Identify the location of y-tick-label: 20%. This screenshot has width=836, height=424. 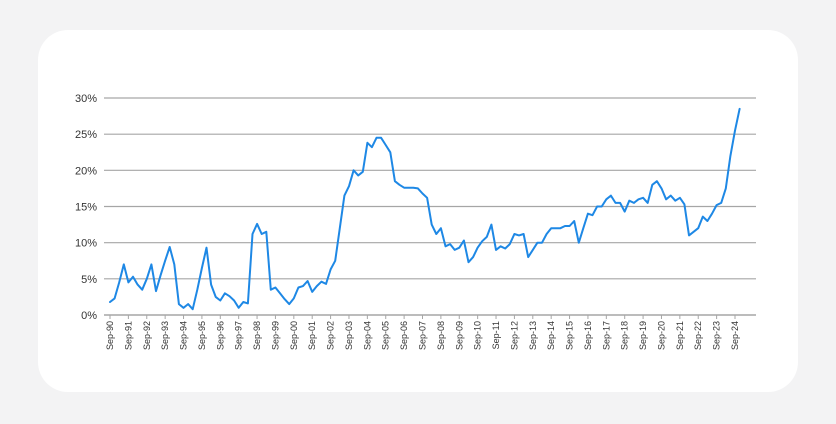
(86, 171).